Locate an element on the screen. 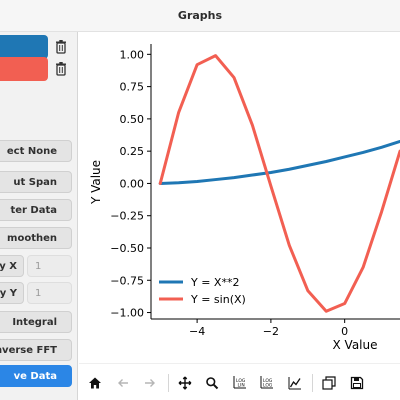  x-axis-label: X Value is located at coordinates (355, 345).